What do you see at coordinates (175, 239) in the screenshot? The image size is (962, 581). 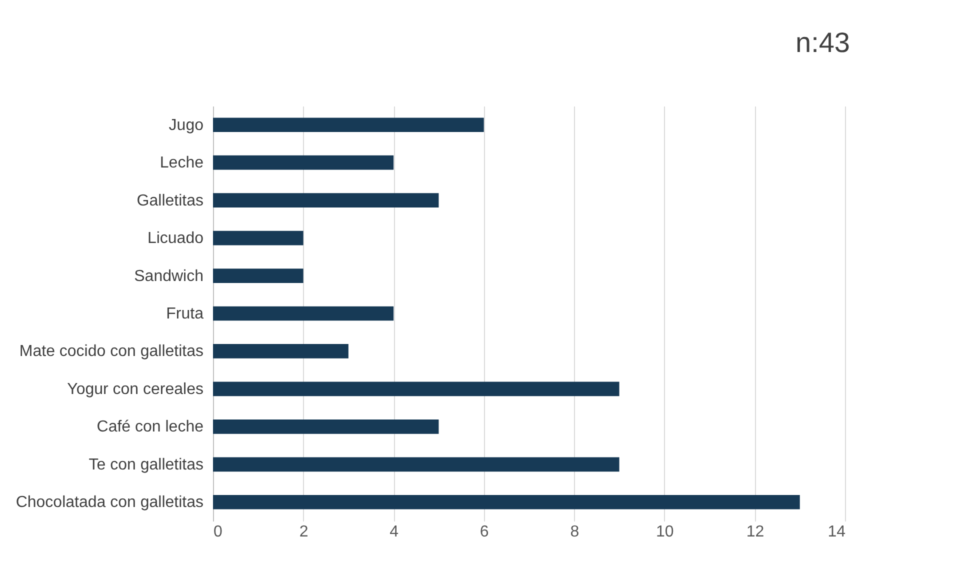 I see `y-tick-label: Licuado` at bounding box center [175, 239].